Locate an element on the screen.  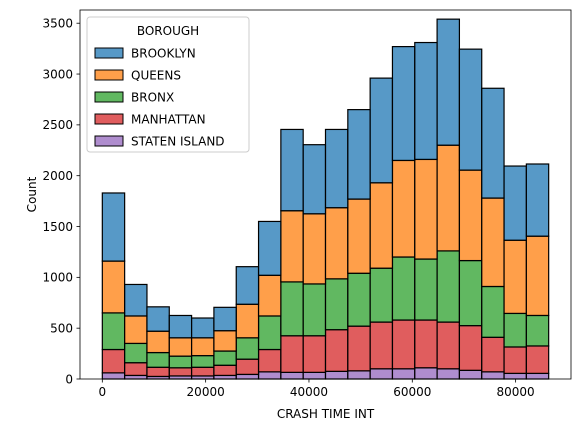
y-tick-label: 1000 is located at coordinates (57, 278).